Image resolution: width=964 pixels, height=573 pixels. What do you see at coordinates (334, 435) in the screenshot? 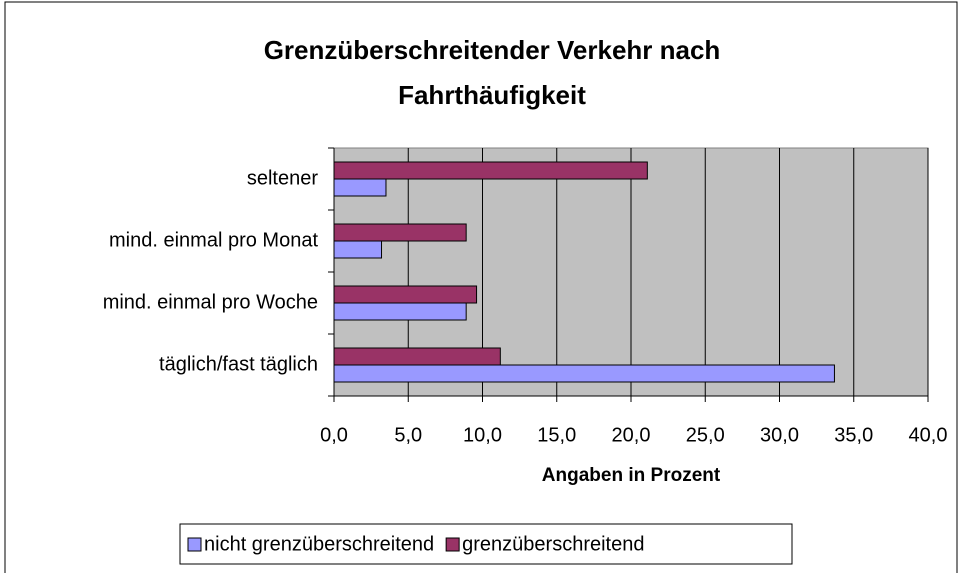
I see `x-tick-label: 0,0` at bounding box center [334, 435].